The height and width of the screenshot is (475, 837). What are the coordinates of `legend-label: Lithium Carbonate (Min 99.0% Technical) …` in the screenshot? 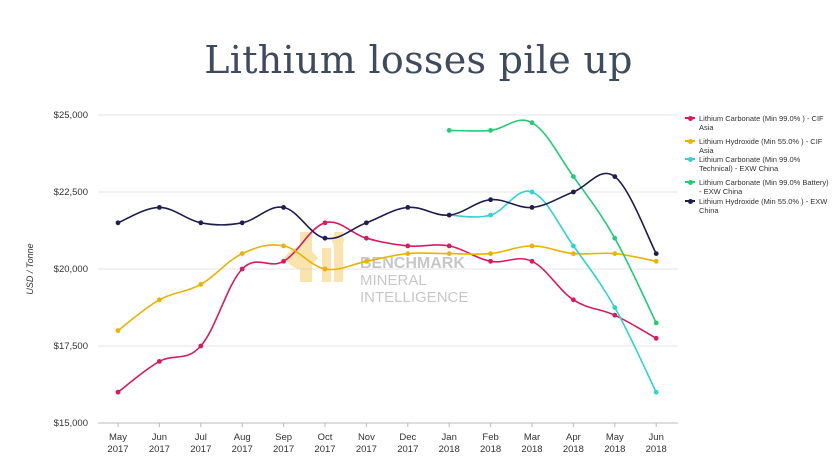 It's located at (750, 164).